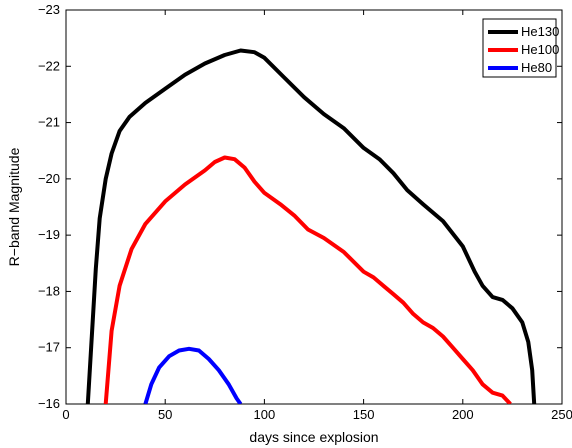  Describe the element at coordinates (313, 437) in the screenshot. I see `x-axis-label: days since explosion` at that location.